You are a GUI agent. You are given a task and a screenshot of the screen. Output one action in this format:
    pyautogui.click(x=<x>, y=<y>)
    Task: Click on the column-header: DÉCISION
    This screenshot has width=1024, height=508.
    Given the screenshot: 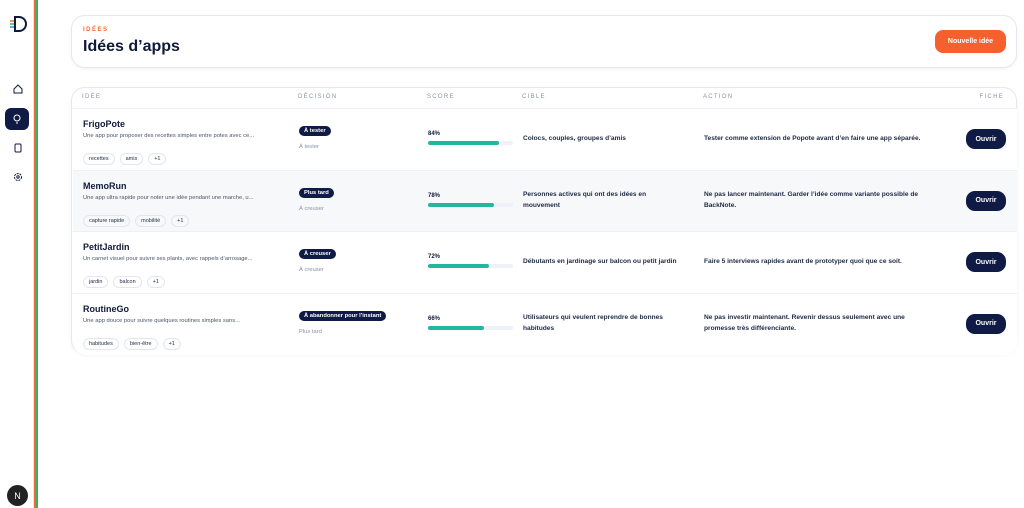 What is the action you would take?
    pyautogui.click(x=318, y=97)
    